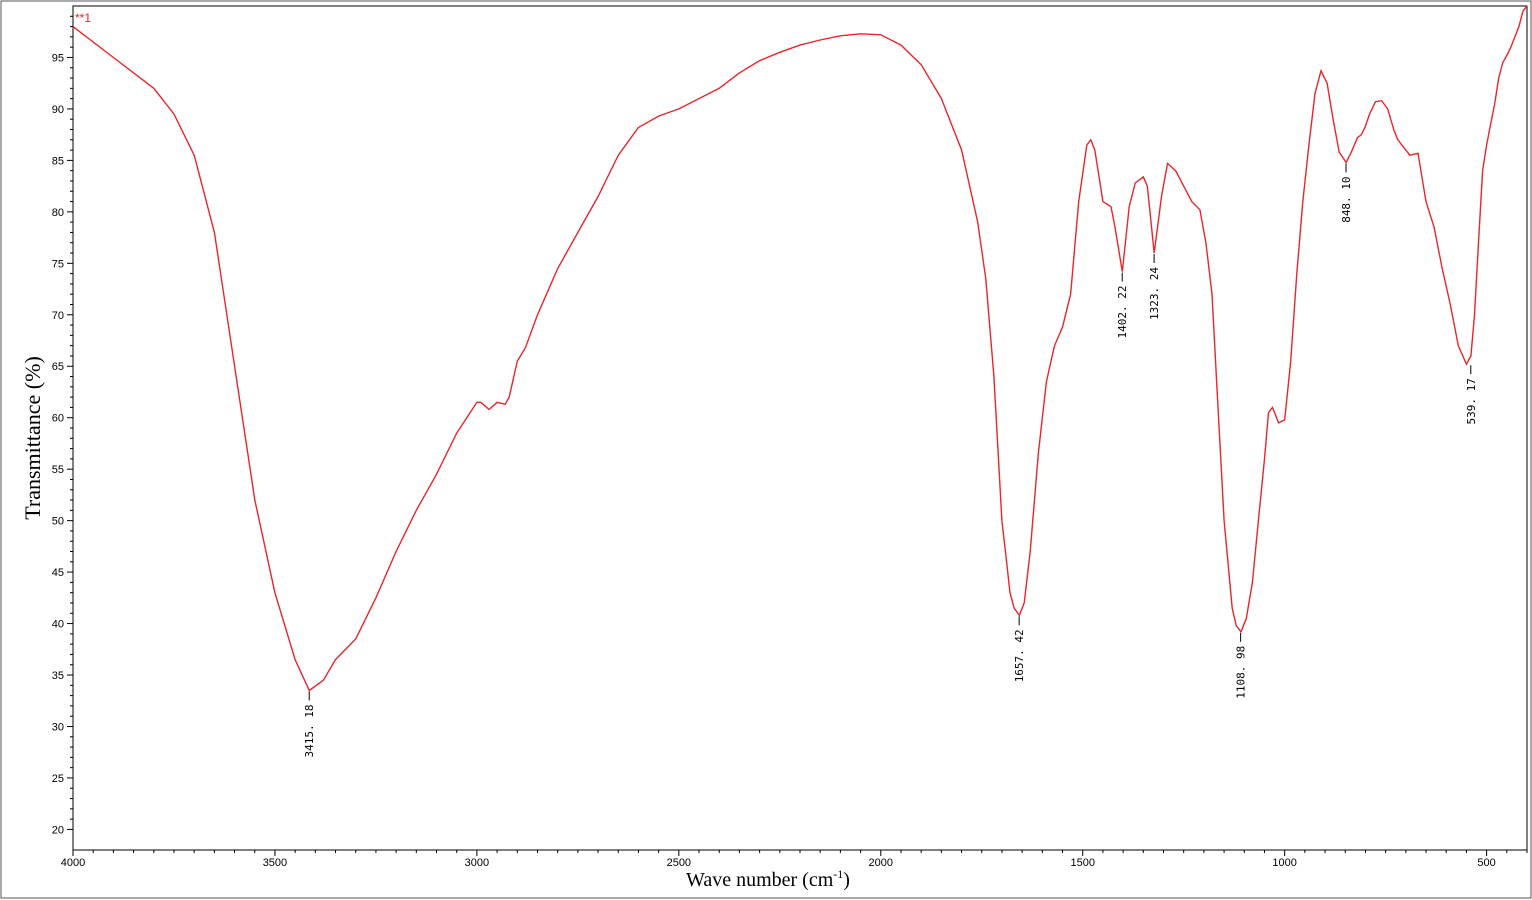 This screenshot has height=900, width=1532. I want to click on y-tick-label: 95, so click(58, 58).